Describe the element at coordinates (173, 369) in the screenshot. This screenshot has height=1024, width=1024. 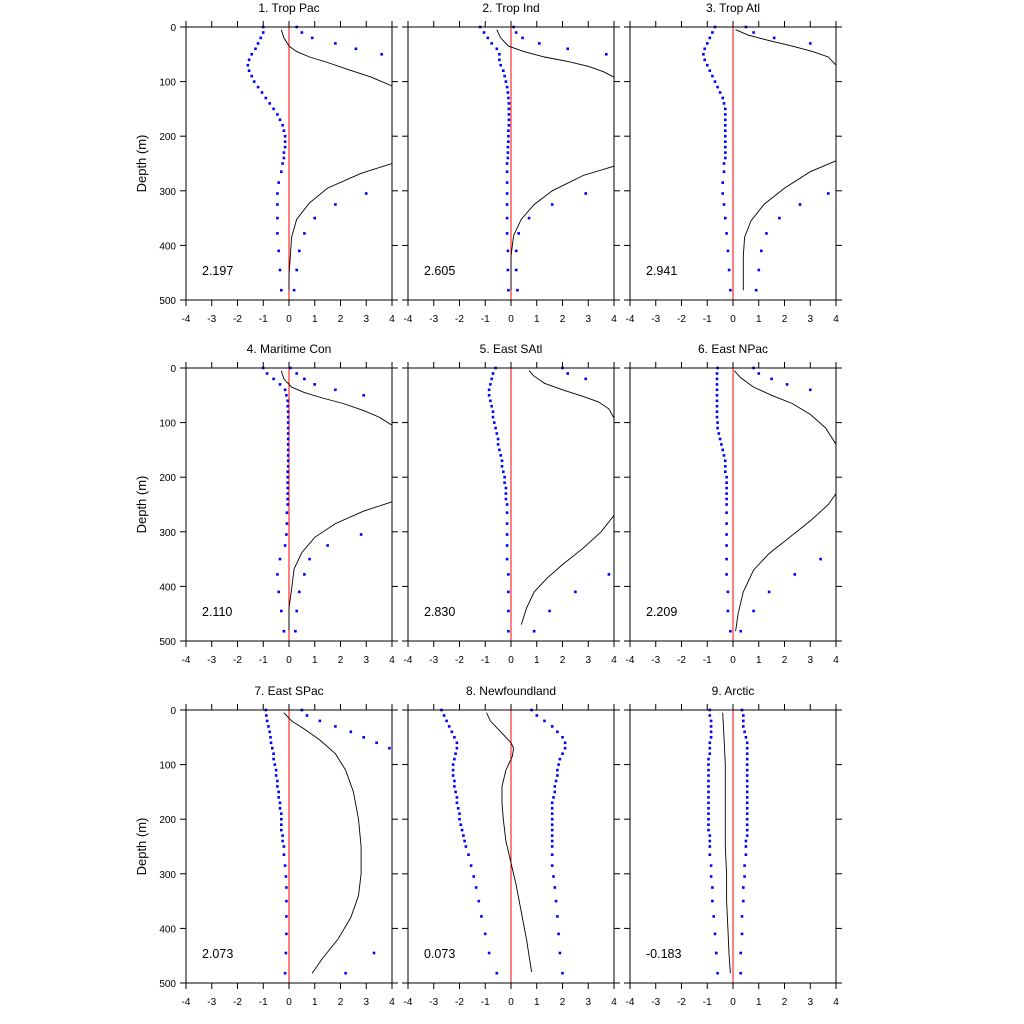
I see `y-tick-label: 0` at that location.